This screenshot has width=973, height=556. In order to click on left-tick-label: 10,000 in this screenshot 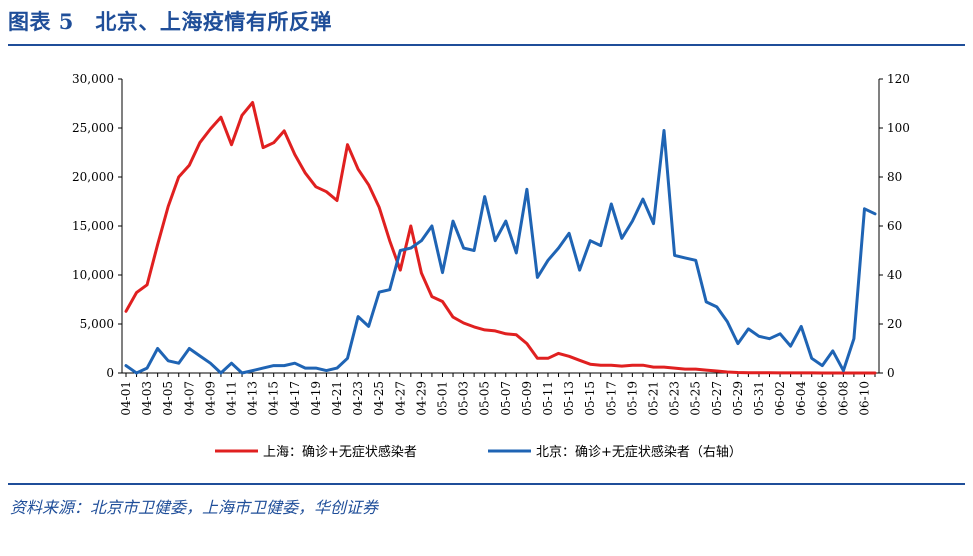, I will do `click(93, 275)`.